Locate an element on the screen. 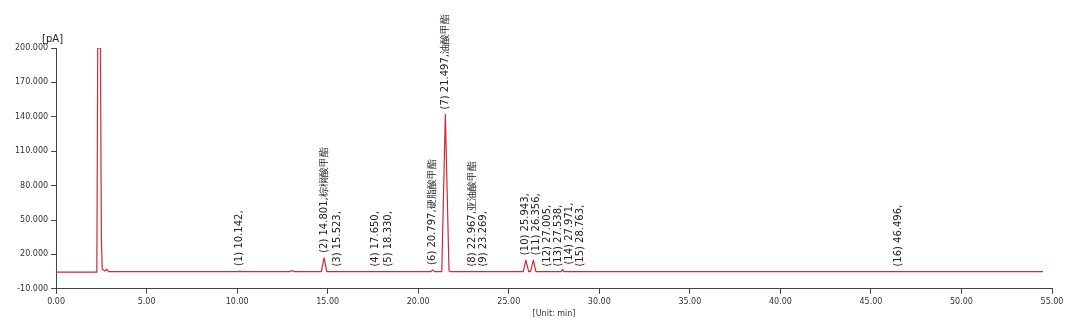 This screenshot has width=1080, height=327. x-tick-label: 25.00 is located at coordinates (509, 301).